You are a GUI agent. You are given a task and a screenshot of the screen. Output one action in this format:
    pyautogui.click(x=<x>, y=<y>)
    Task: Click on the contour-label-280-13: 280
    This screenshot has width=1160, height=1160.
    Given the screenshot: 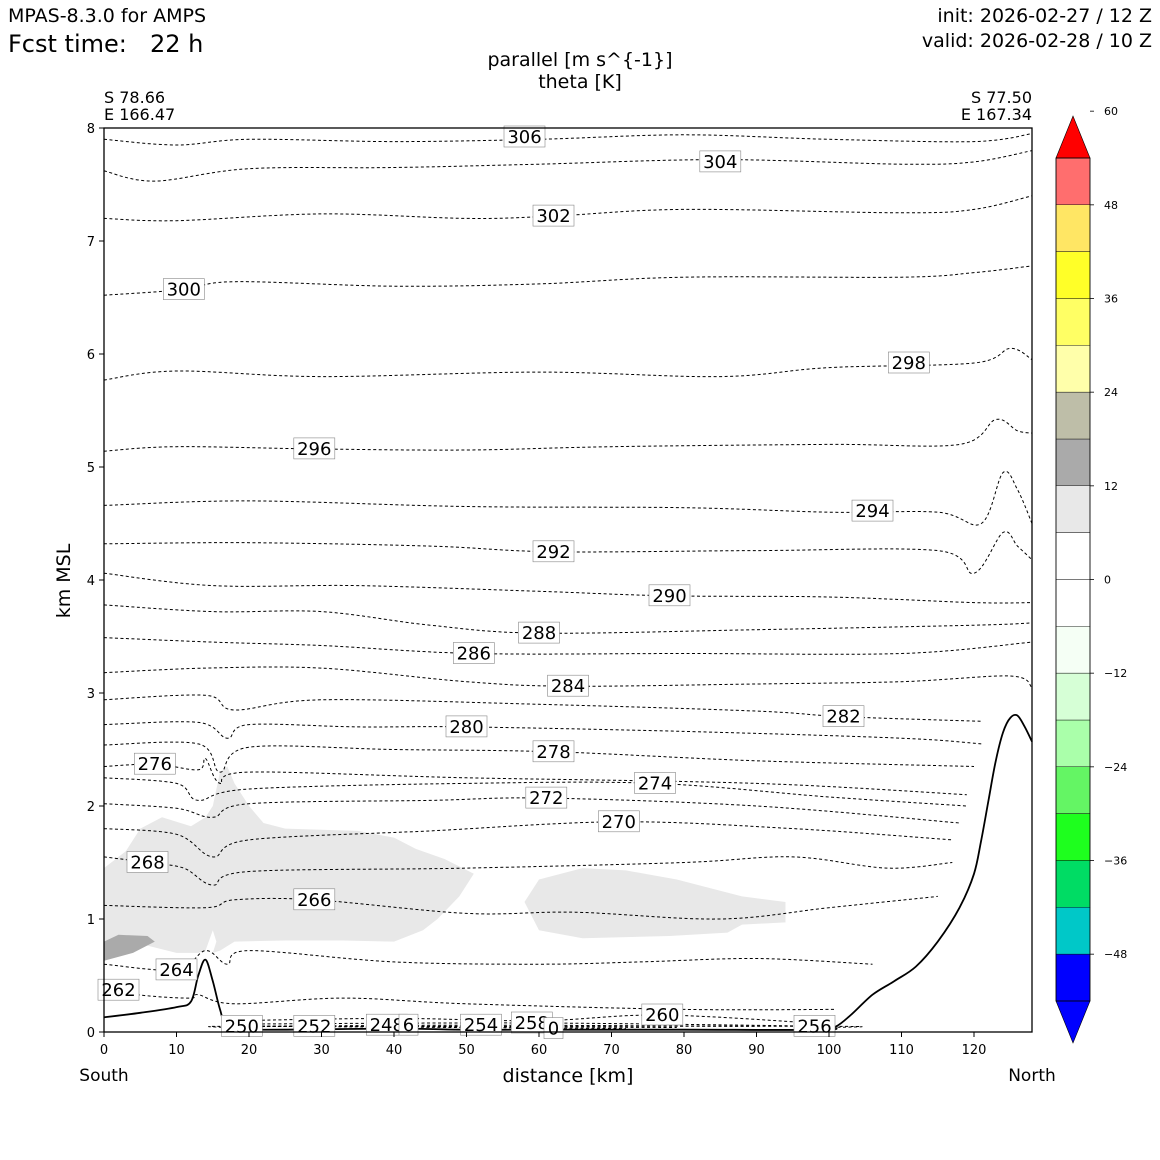 What is the action you would take?
    pyautogui.click(x=466, y=727)
    